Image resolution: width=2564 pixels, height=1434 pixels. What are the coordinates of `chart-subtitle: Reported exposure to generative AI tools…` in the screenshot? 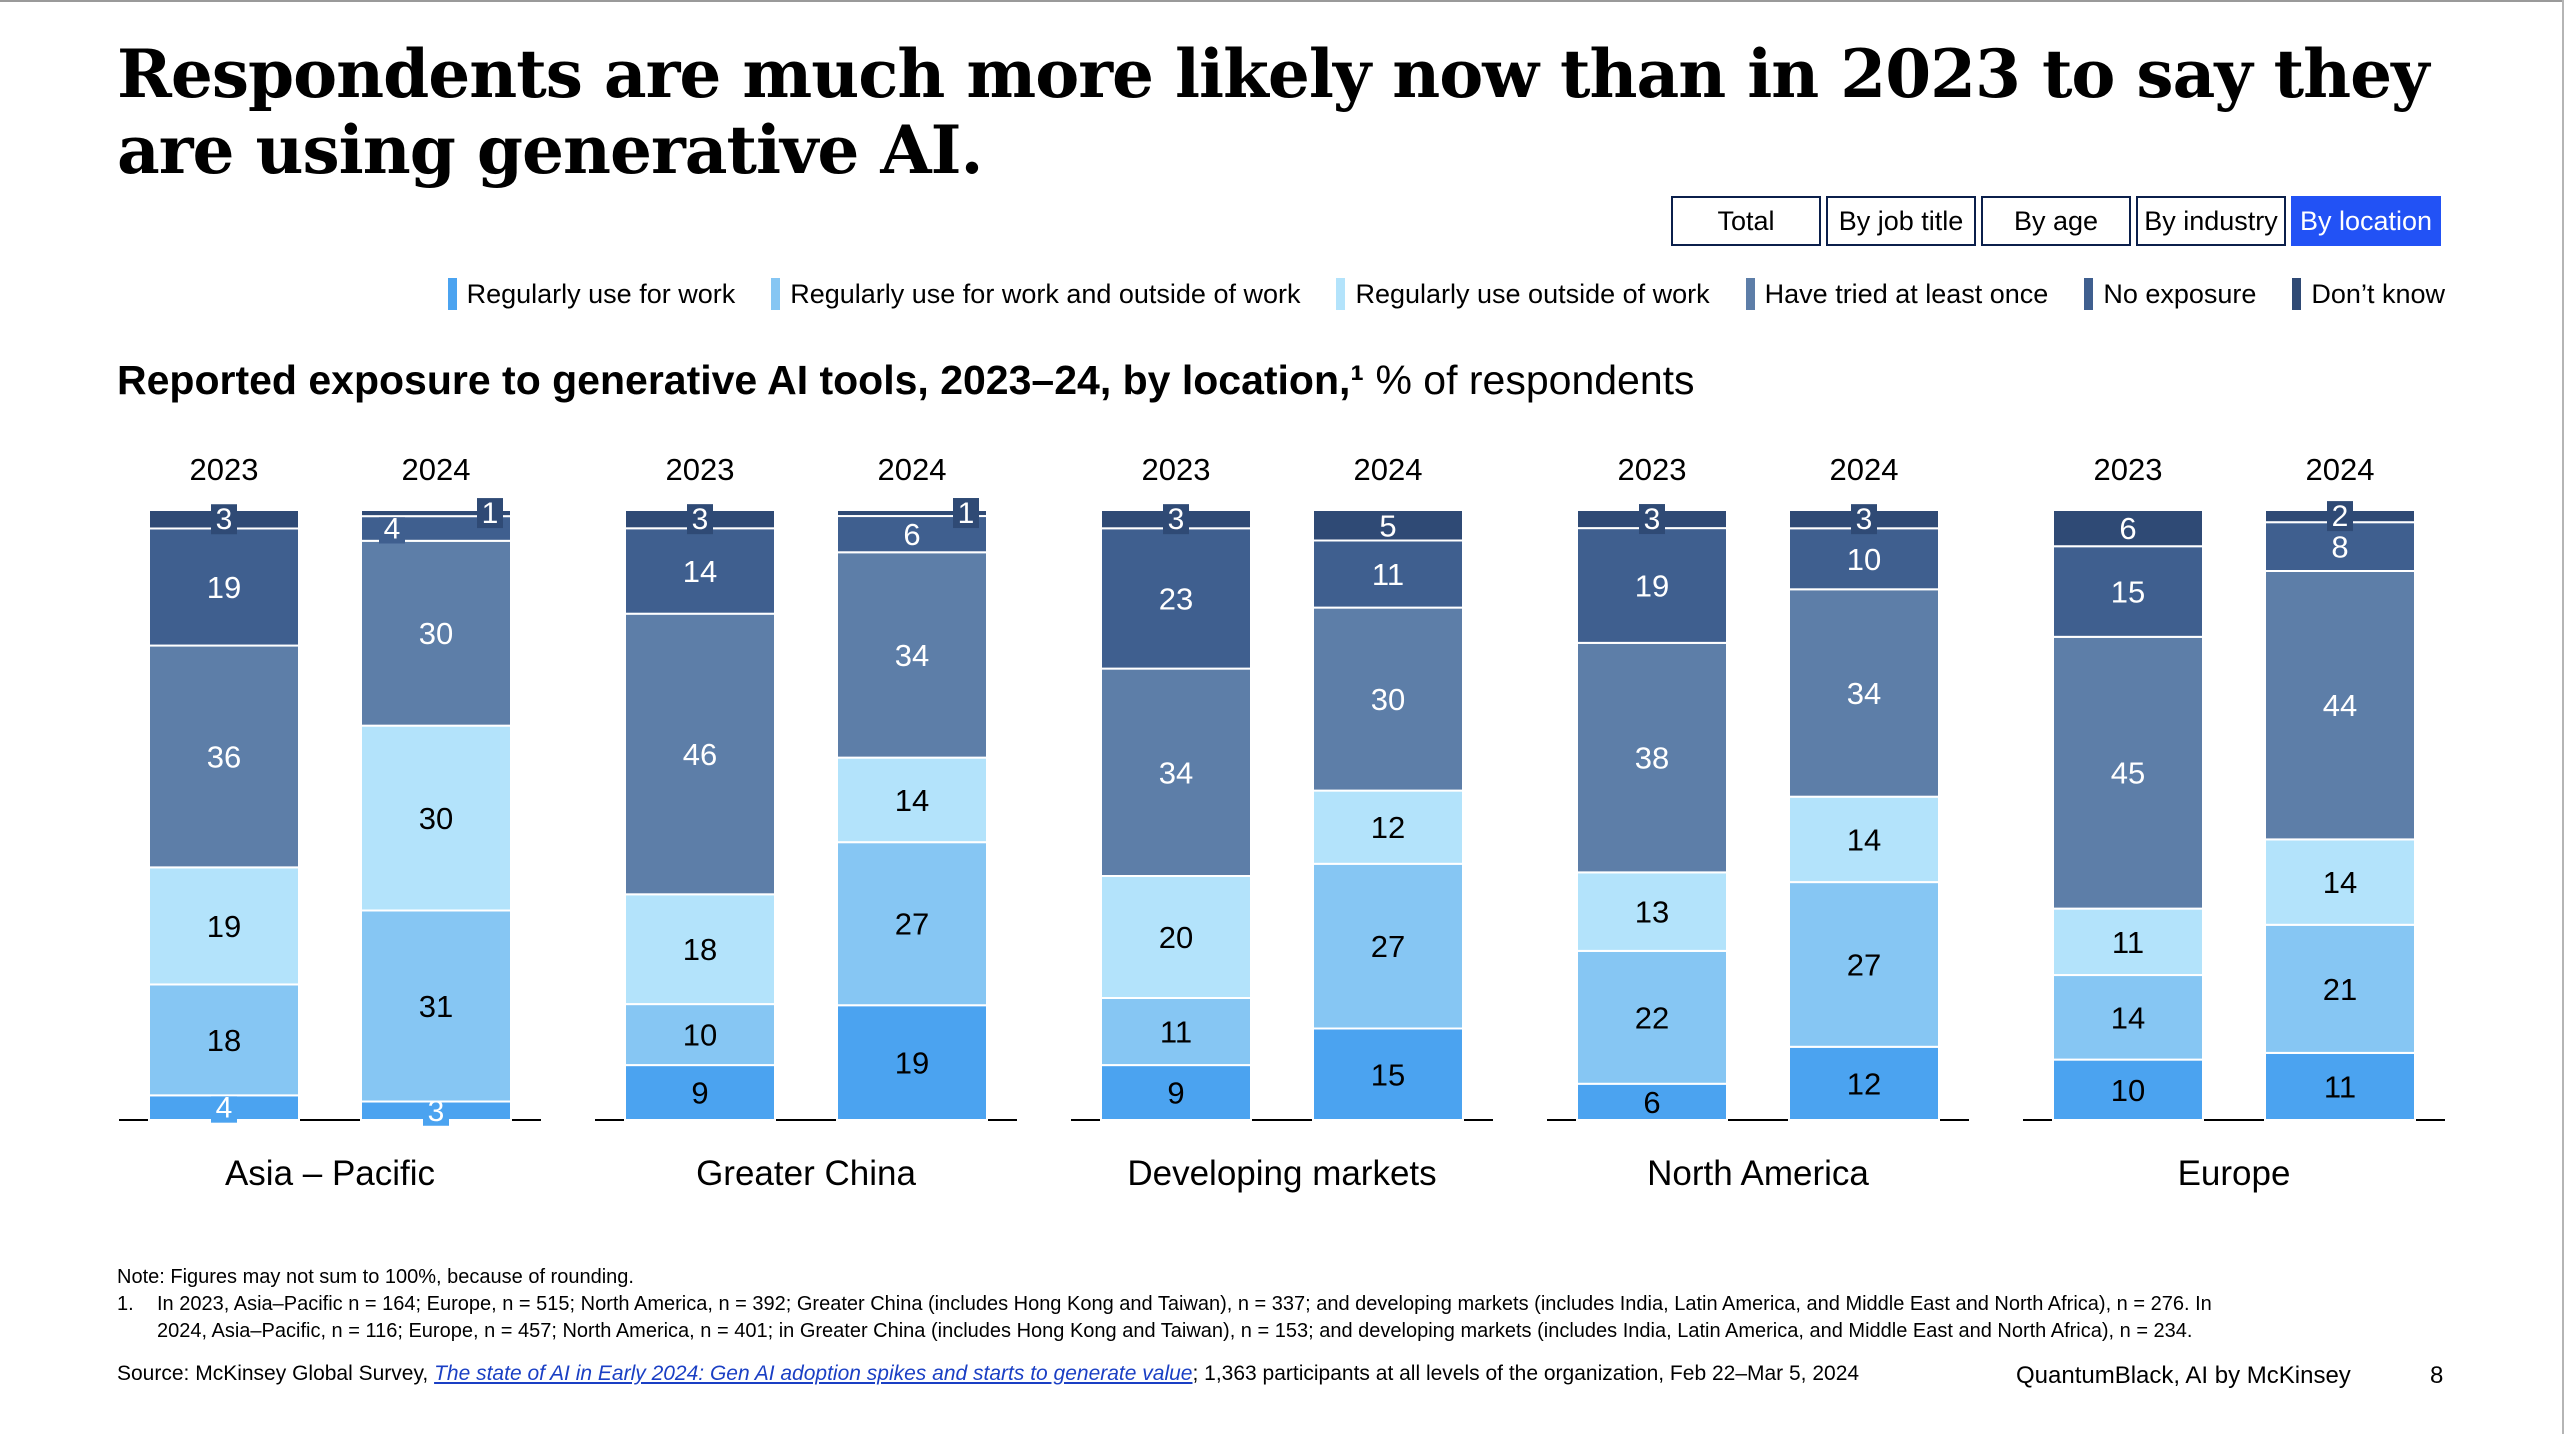 It's located at (906, 380).